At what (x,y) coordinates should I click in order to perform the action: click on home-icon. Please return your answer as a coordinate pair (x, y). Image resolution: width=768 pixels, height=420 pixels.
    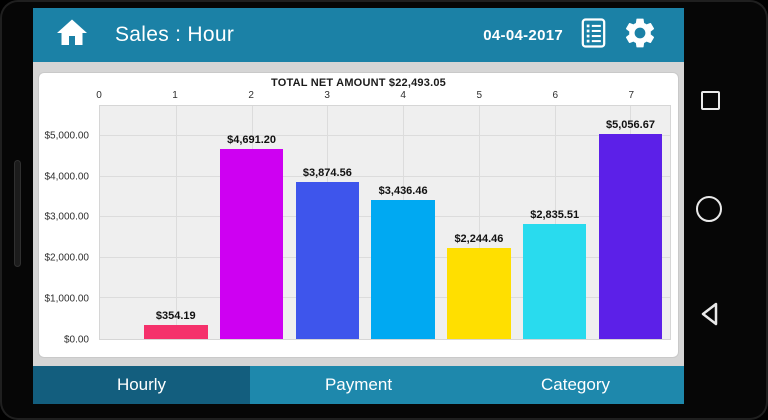
    Looking at the image, I should click on (72, 35).